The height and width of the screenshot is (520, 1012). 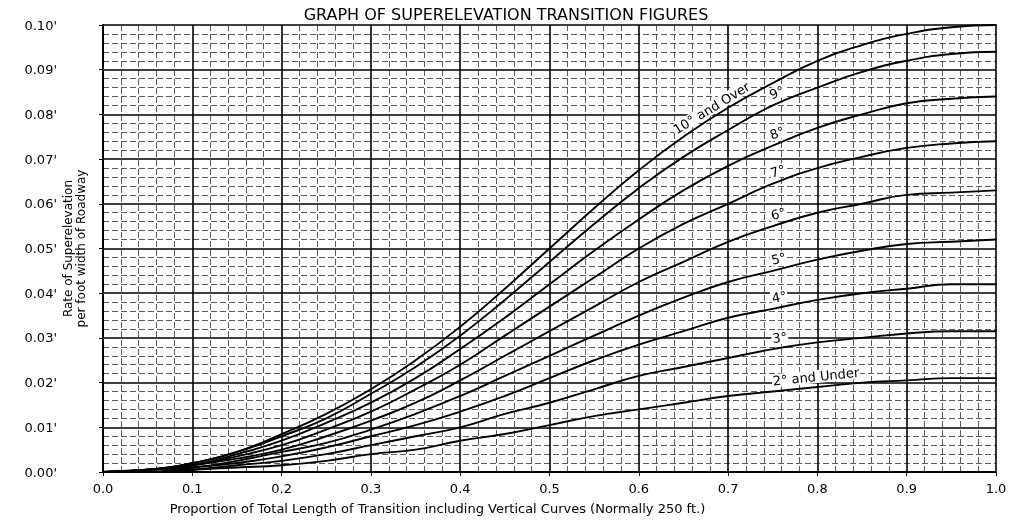 What do you see at coordinates (817, 488) in the screenshot?
I see `x-tick-label: 0.8` at bounding box center [817, 488].